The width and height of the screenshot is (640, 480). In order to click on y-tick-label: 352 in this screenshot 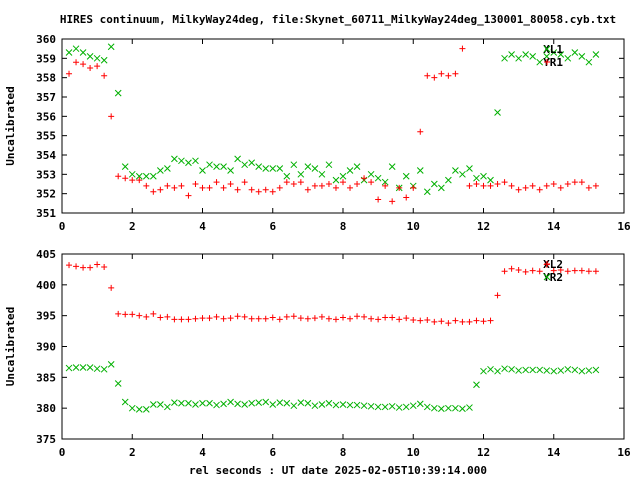, I will do `click(46, 194)`.